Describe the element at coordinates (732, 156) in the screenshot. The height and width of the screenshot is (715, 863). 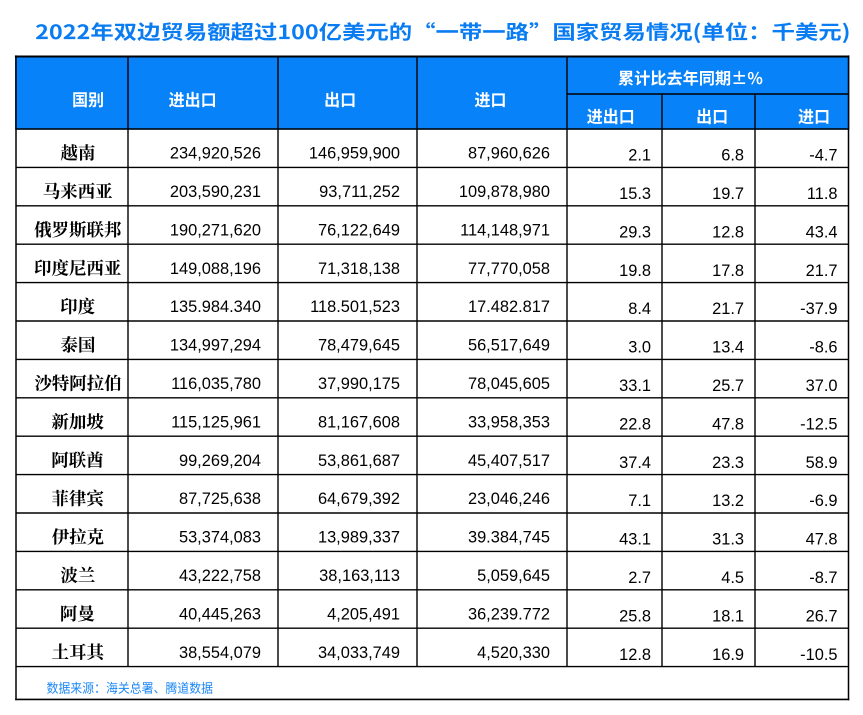
I see `svg-text: 6.8` at that location.